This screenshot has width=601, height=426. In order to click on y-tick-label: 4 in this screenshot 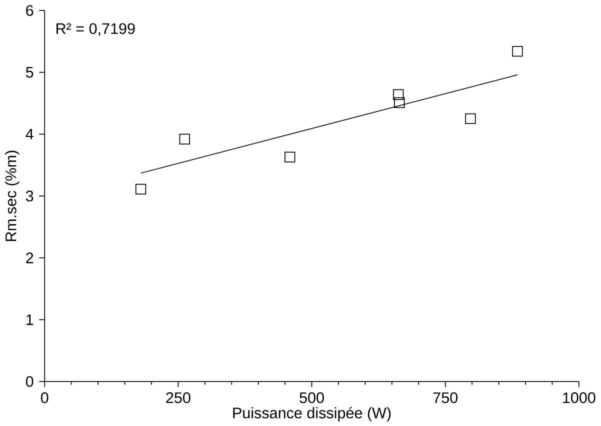, I will do `click(30, 134)`.